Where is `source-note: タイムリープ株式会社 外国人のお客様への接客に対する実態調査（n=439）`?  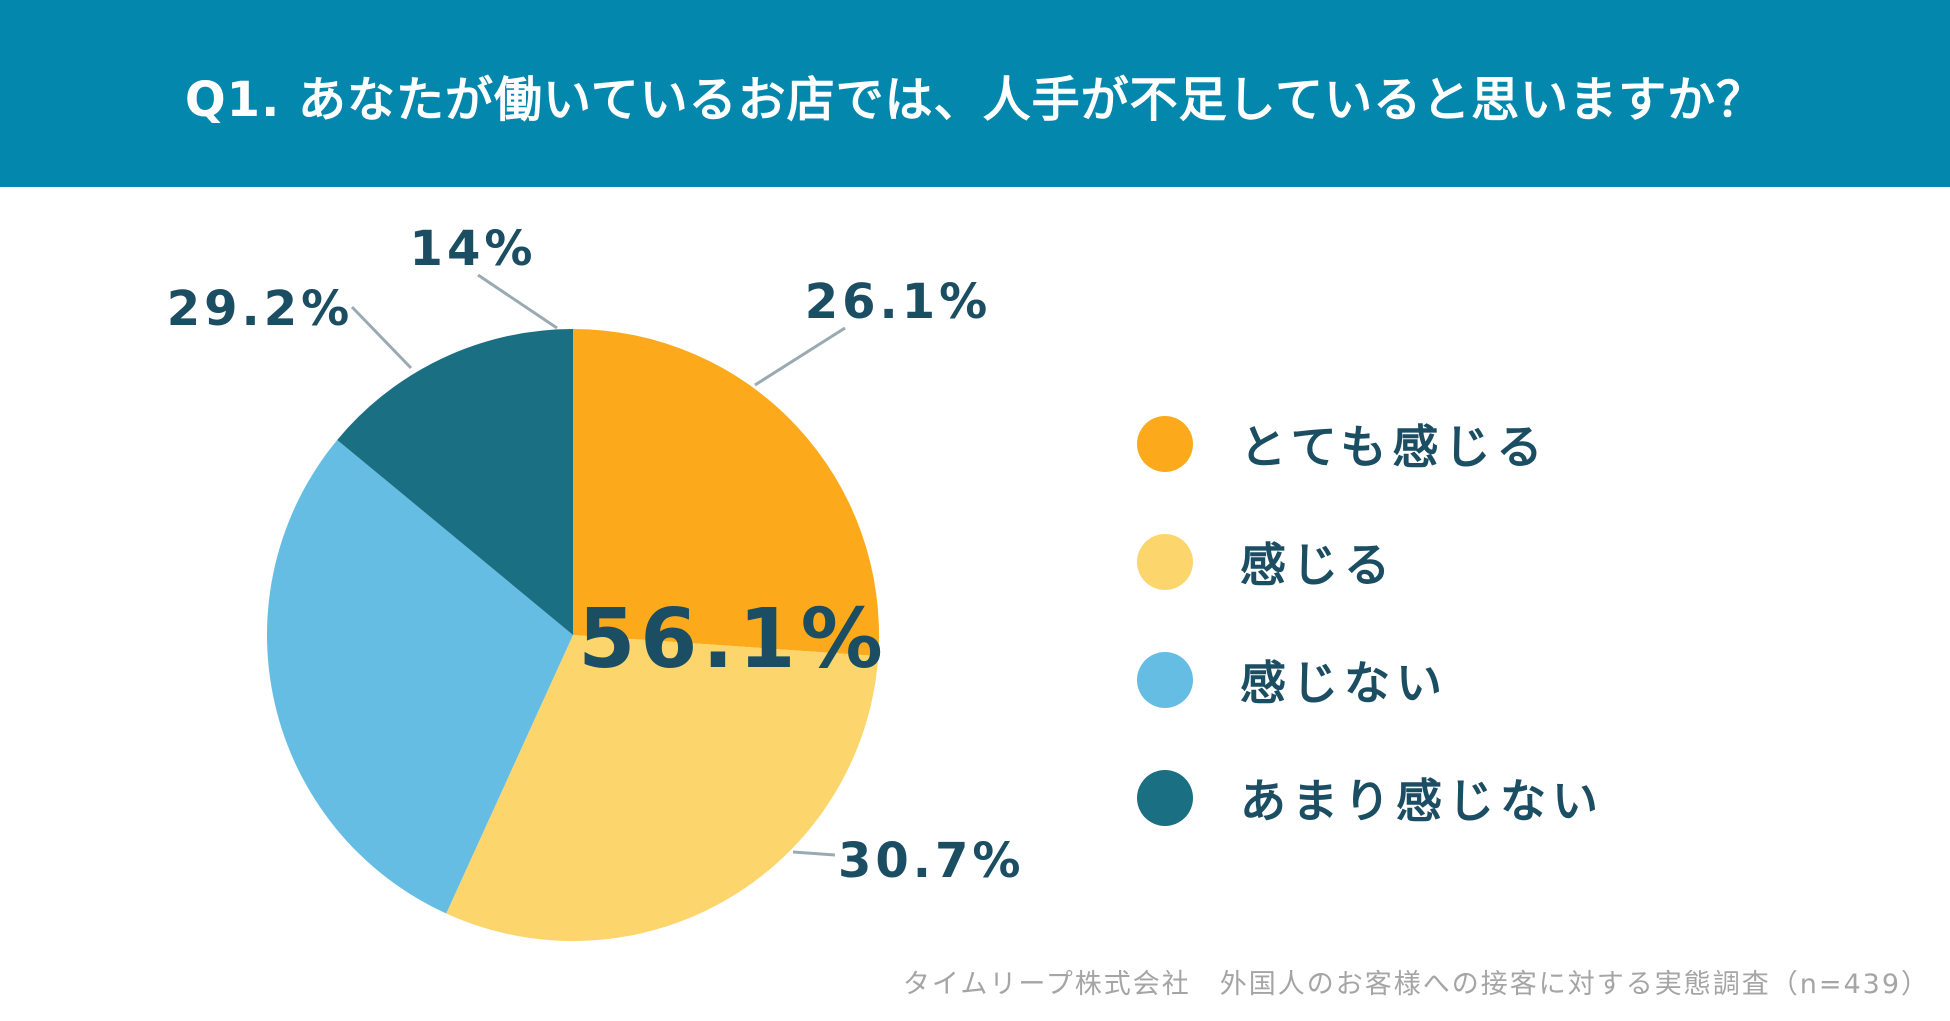 source-note: タイムリープ株式会社 外国人のお客様への接客に対する実態調査（n=439） is located at coordinates (1416, 984).